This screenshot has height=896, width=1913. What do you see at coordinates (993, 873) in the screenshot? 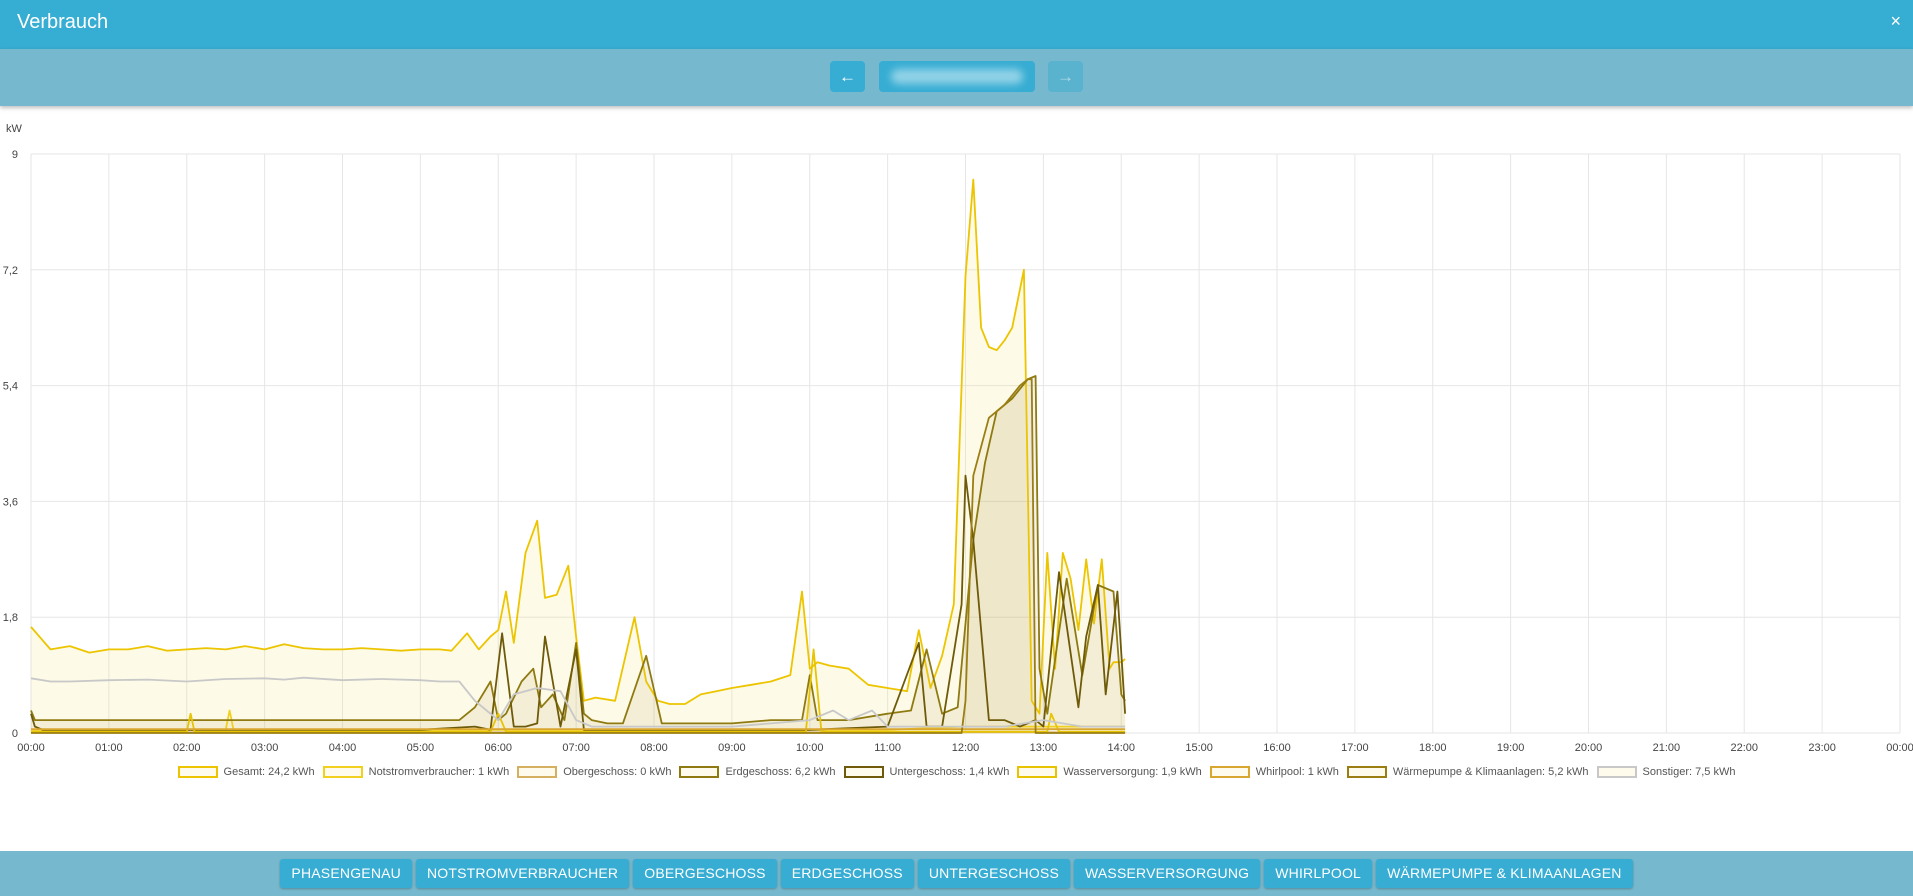
I see `category-button: UNTERGESCHOSS` at bounding box center [993, 873].